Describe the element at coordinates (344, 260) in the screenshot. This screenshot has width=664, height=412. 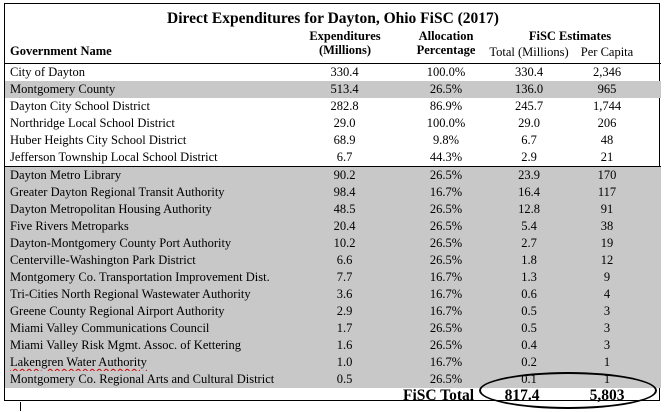
I see `row-expenditures: 6.6` at that location.